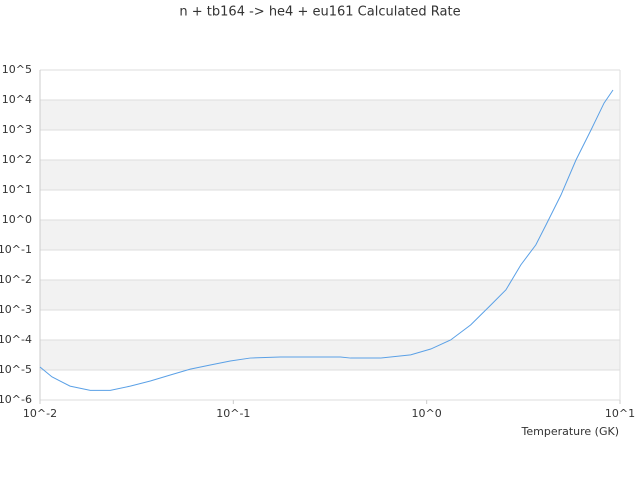  Describe the element at coordinates (319, 12) in the screenshot. I see `chart-title: n + tb164 -> he4 + eu161 Calculated Rate` at that location.